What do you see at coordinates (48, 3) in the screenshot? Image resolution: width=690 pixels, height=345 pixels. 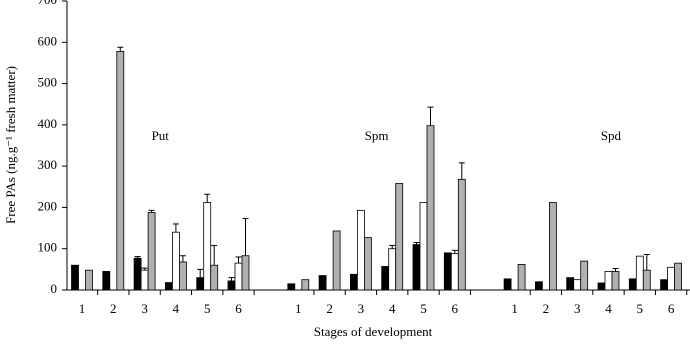 I see `y-tick-label: 700` at bounding box center [48, 3].